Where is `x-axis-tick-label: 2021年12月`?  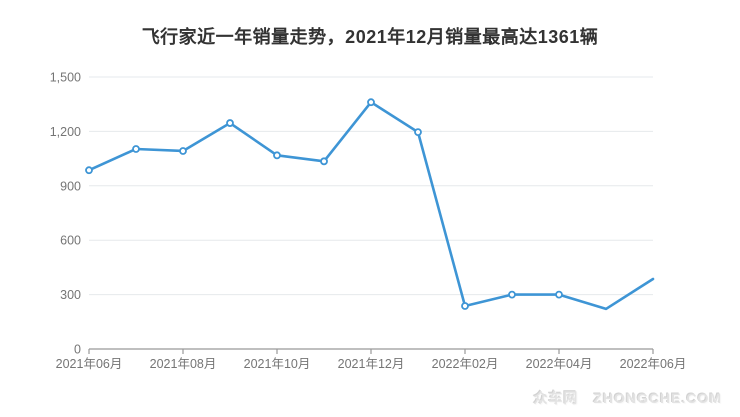
x-axis-tick-label: 2021年12月 is located at coordinates (371, 364).